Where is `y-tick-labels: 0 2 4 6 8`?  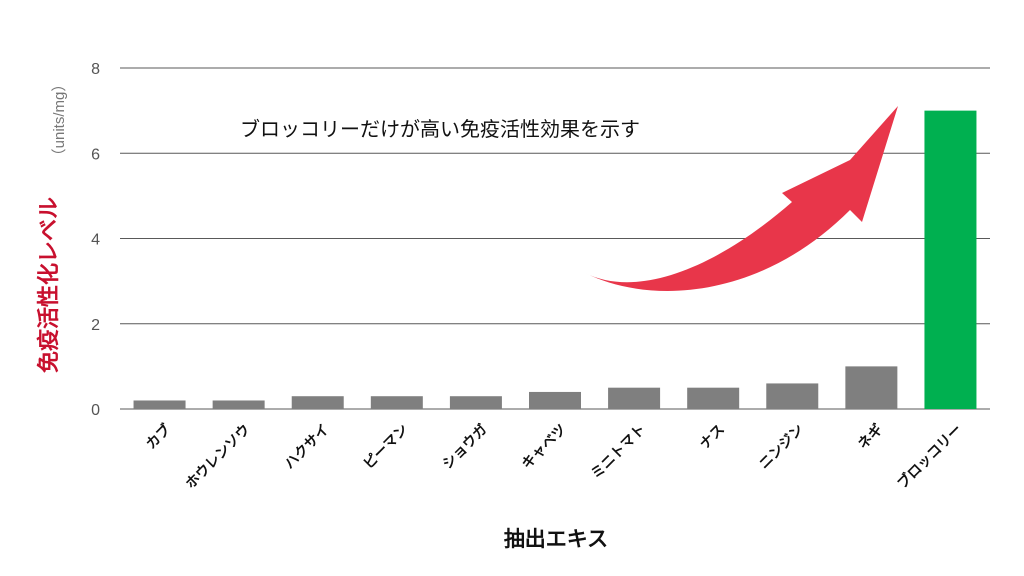
y-tick-labels: 0 2 4 6 8 is located at coordinates (95, 240).